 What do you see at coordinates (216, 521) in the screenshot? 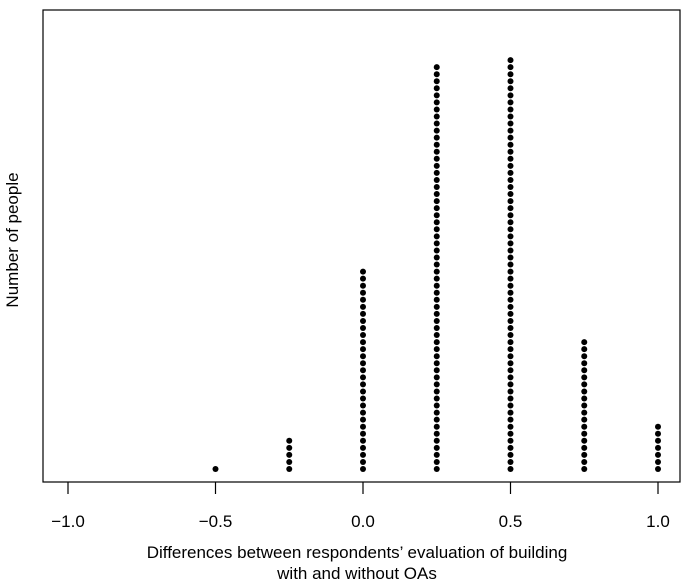
I see `x-tick-label: −0.5` at bounding box center [216, 521].